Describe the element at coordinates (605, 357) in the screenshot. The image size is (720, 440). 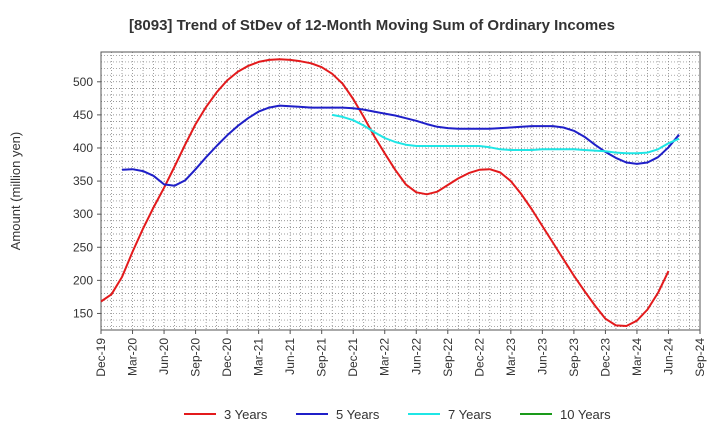
I see `x-tick-label: Dec-23` at that location.